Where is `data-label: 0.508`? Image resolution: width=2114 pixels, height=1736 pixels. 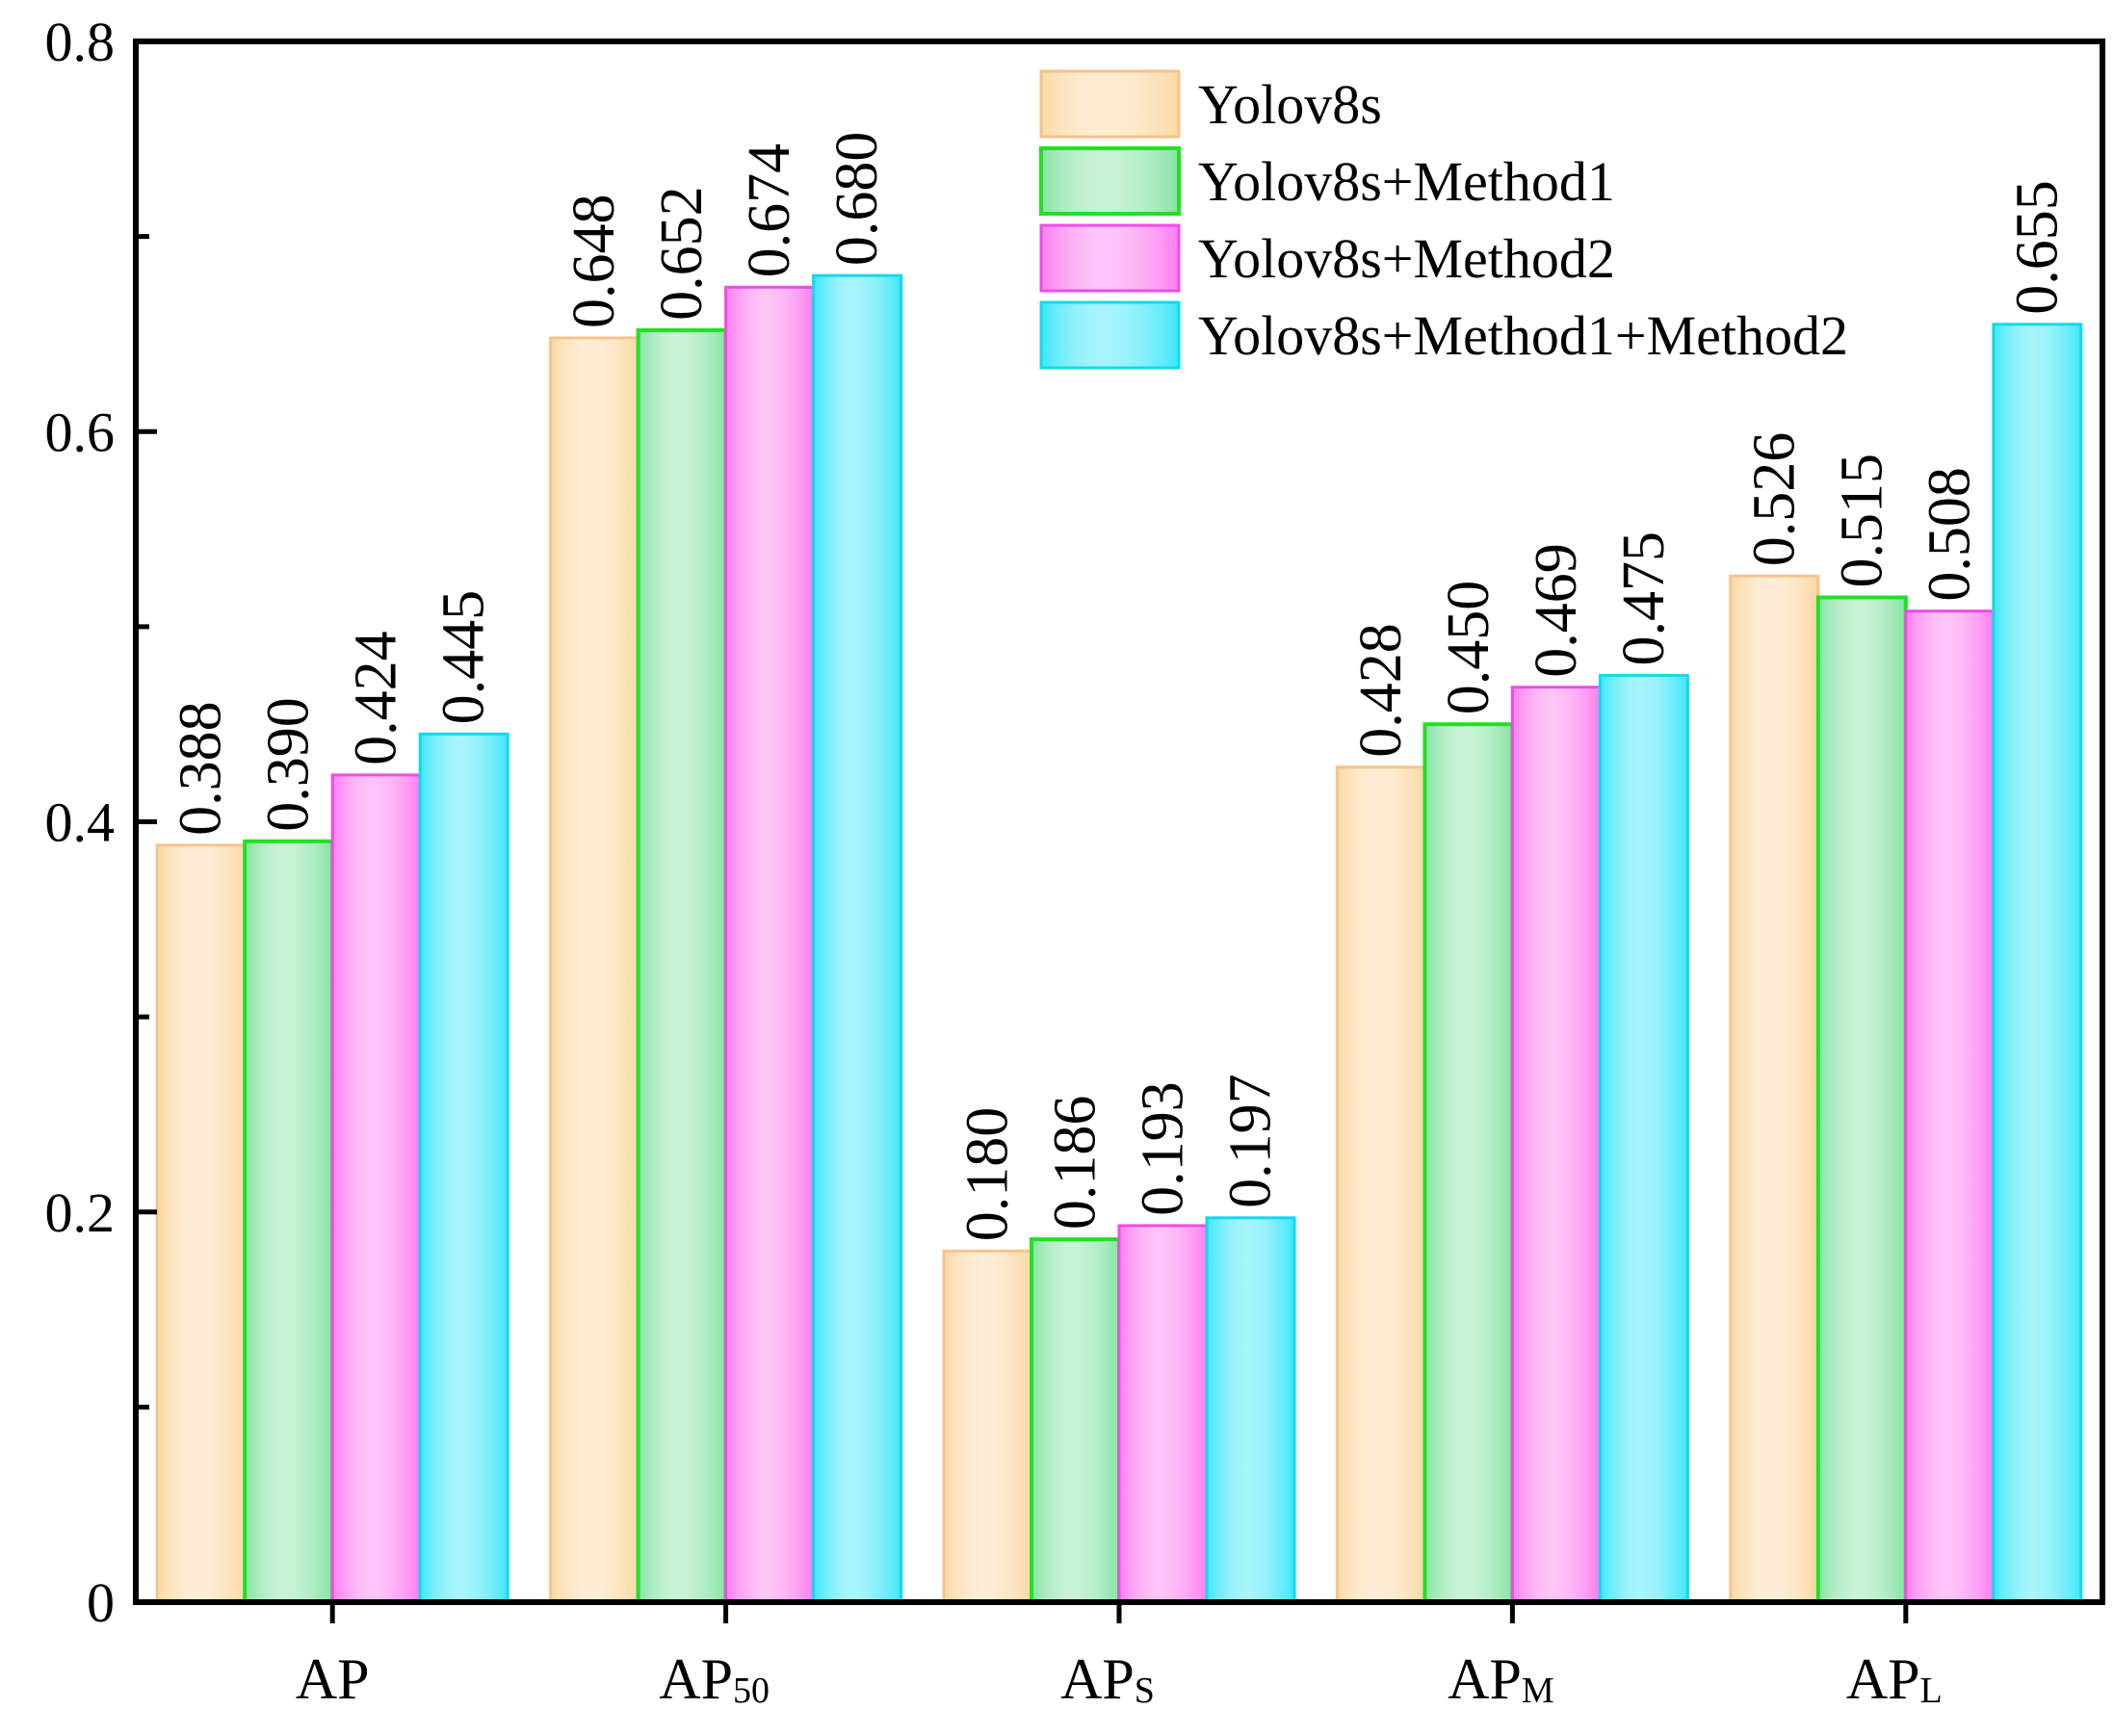 data-label: 0.508 is located at coordinates (1949, 534).